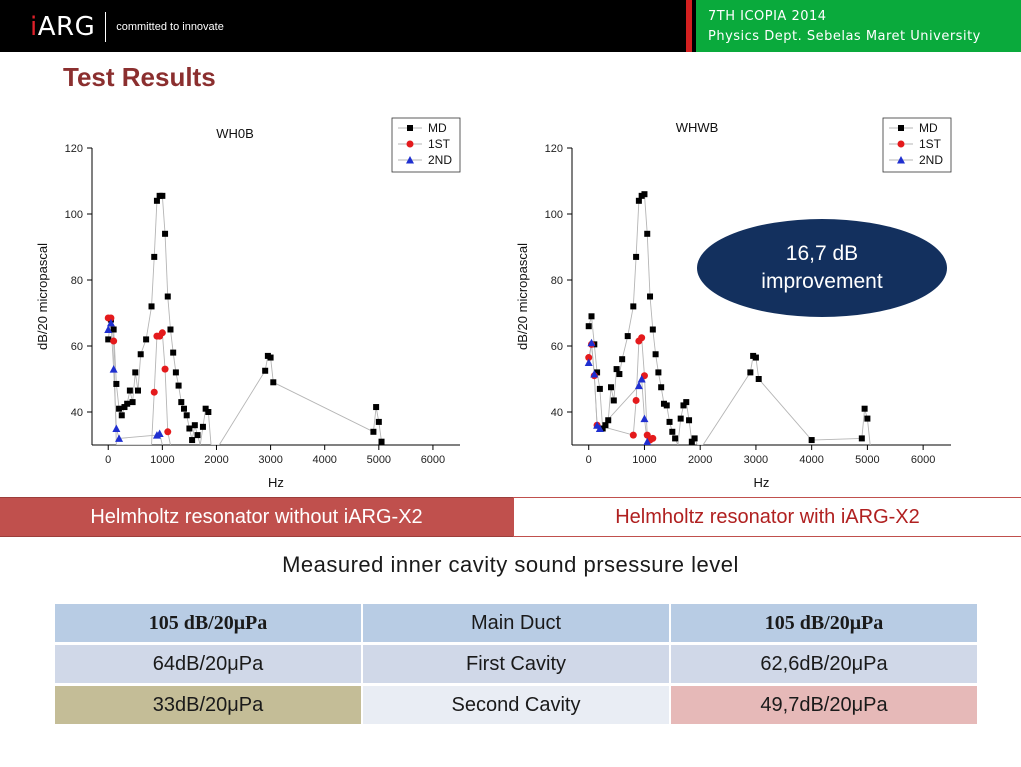 This screenshot has height=767, width=1021. Describe the element at coordinates (235, 133) in the screenshot. I see `chart-title: WH0B` at that location.